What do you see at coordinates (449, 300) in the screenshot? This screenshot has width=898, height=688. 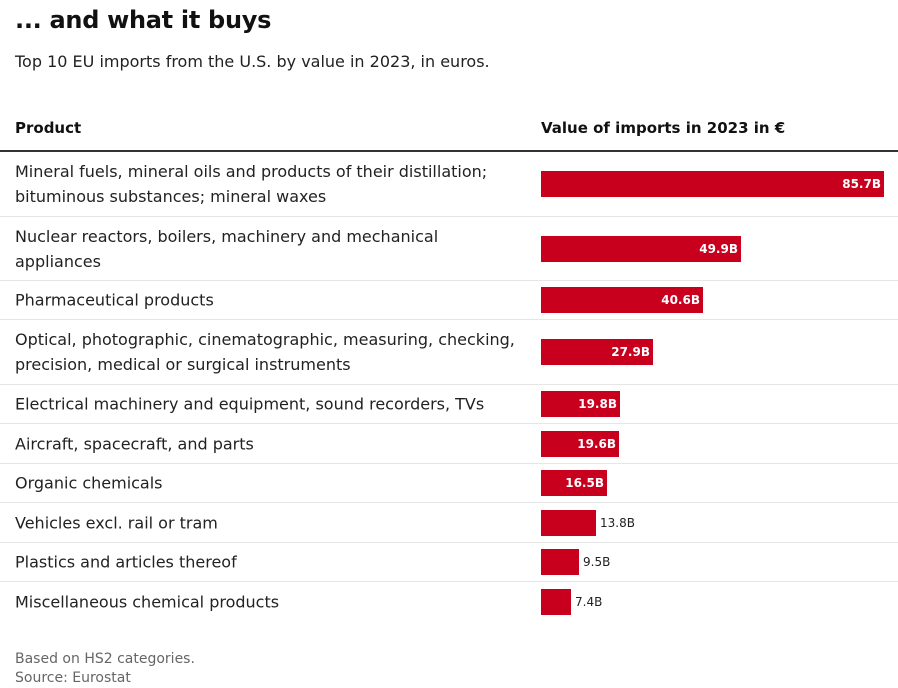 I see `table-row: Pharmaceutical products 40.6B` at bounding box center [449, 300].